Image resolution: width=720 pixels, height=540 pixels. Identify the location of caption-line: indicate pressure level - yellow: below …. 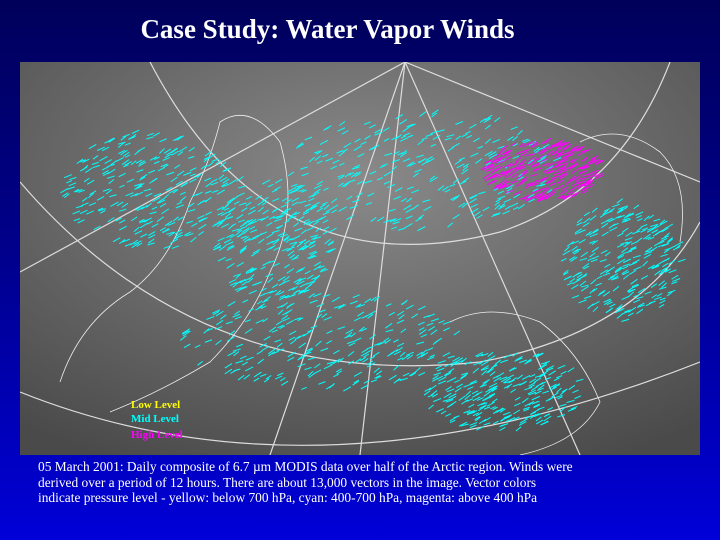
(288, 497).